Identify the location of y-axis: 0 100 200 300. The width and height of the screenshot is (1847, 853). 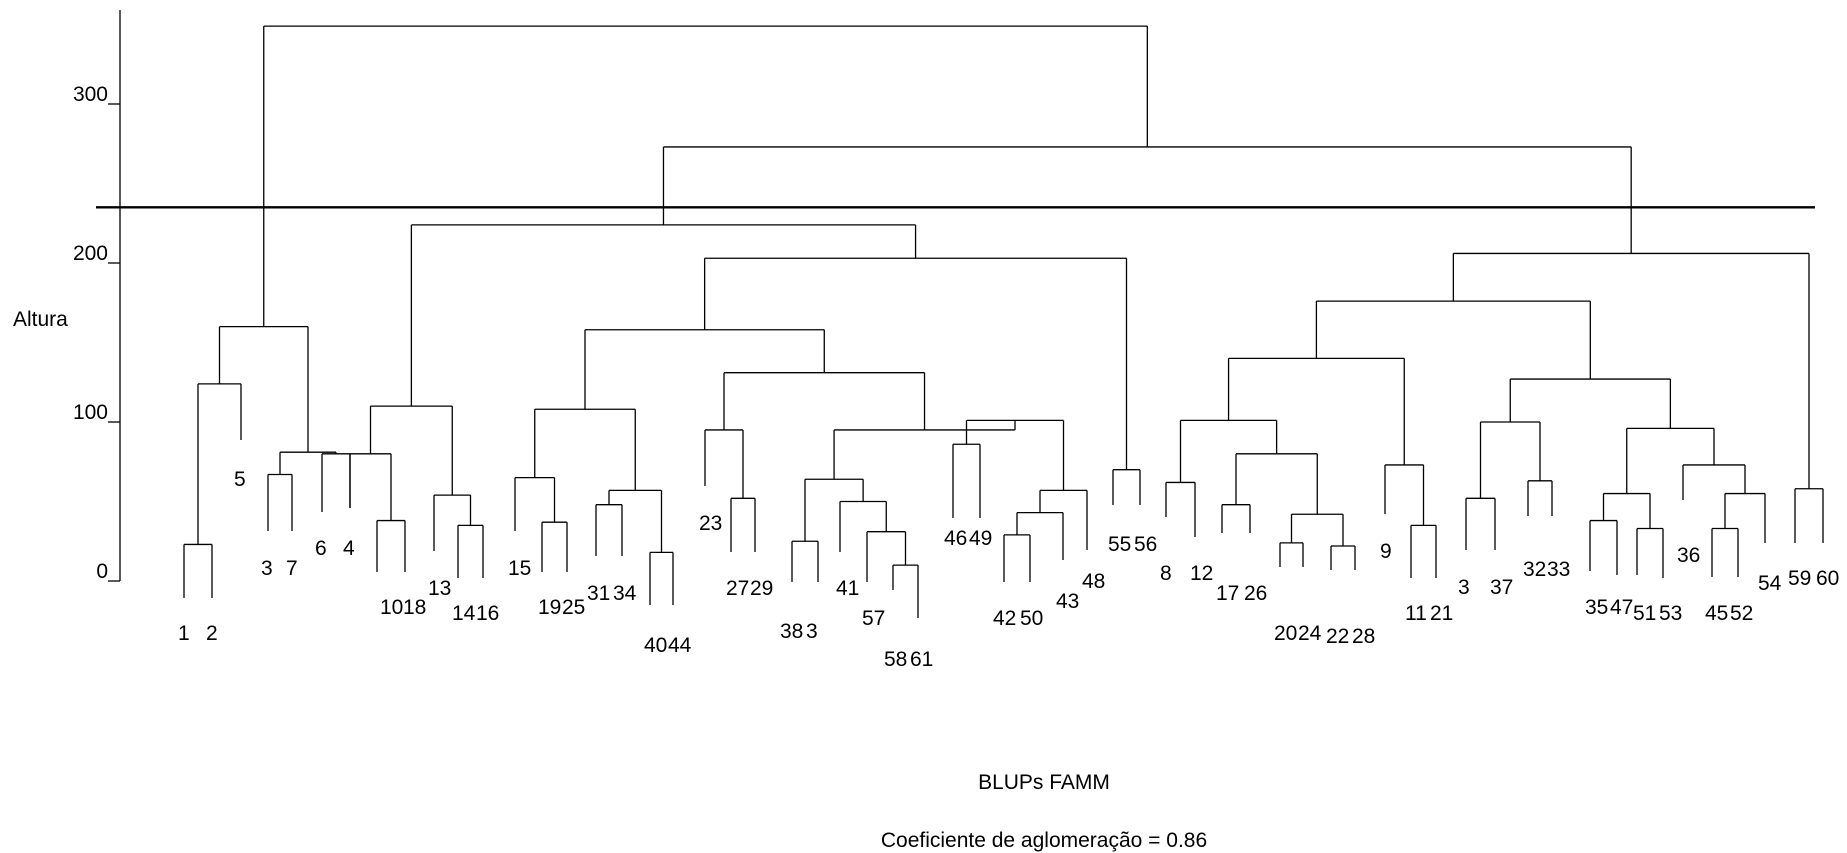
(97, 296).